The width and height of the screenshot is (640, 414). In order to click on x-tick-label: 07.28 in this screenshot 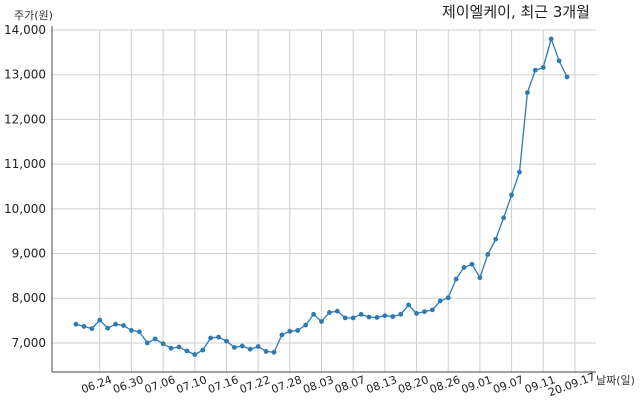, I will do `click(287, 384)`.